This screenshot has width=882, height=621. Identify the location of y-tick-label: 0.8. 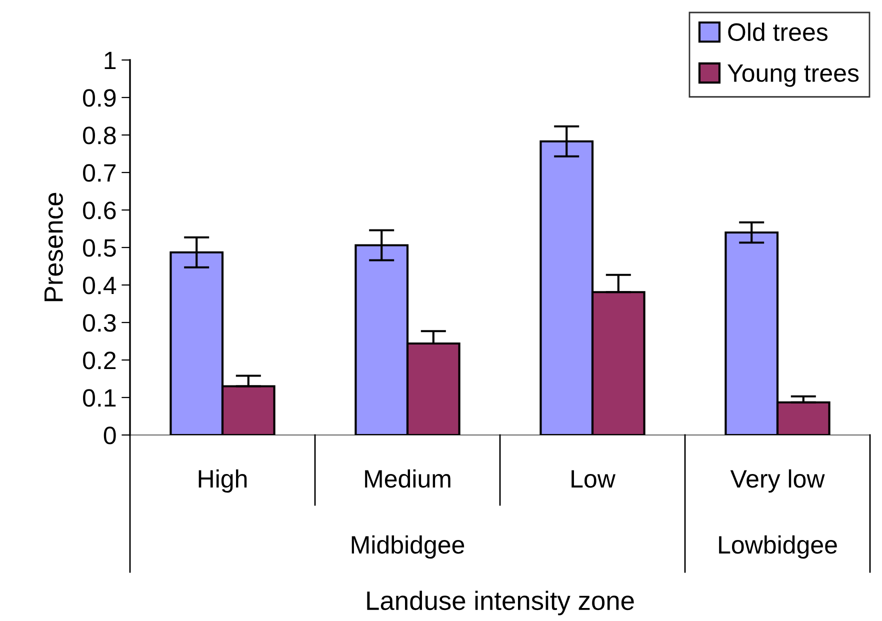
(99, 135).